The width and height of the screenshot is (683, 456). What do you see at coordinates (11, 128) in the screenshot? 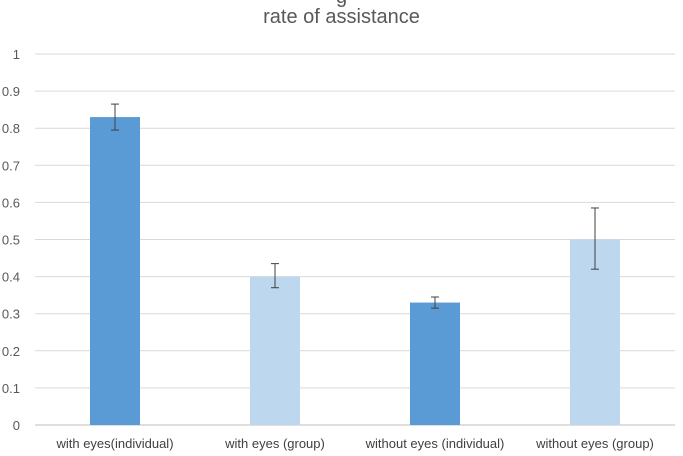
I see `y-tick-label: 0.8` at bounding box center [11, 128].